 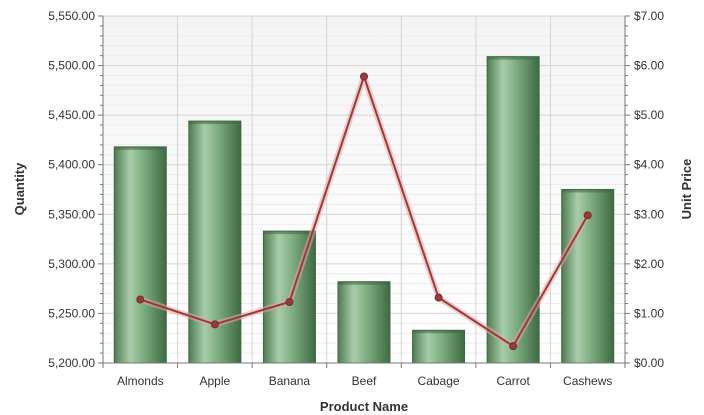 What do you see at coordinates (71, 66) in the screenshot?
I see `left-tick-label: 5,500.00` at bounding box center [71, 66].